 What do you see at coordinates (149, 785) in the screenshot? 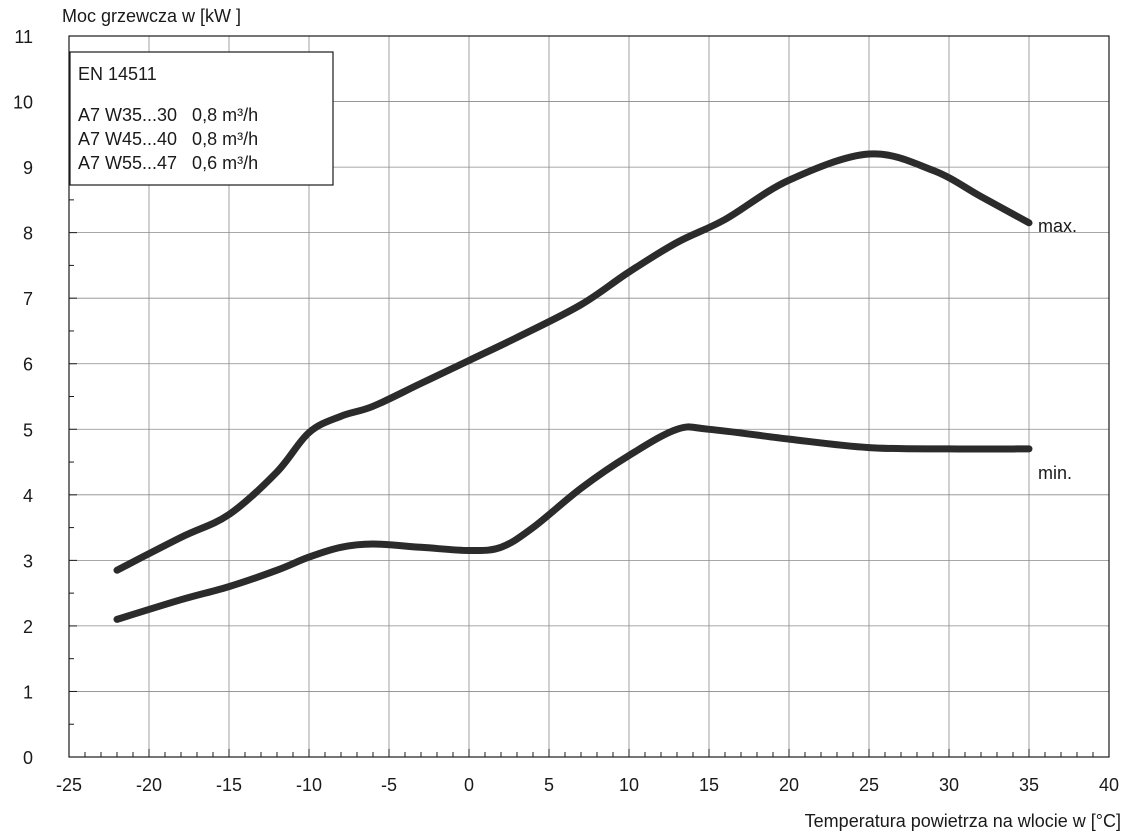
I see `x-tick-label: -20` at bounding box center [149, 785].